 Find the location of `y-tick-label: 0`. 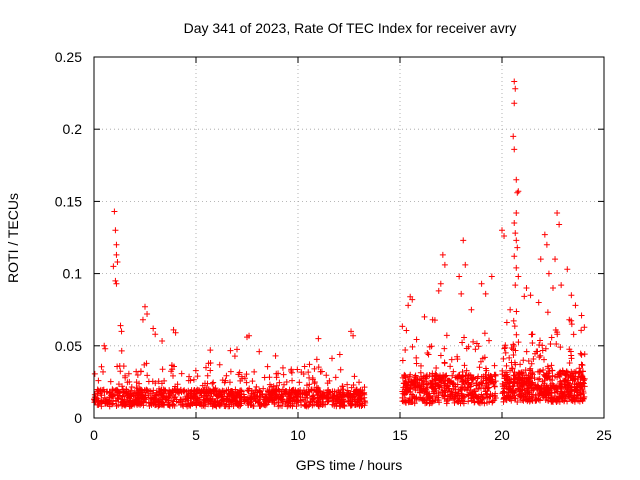

y-tick-label: 0 is located at coordinates (78, 418).